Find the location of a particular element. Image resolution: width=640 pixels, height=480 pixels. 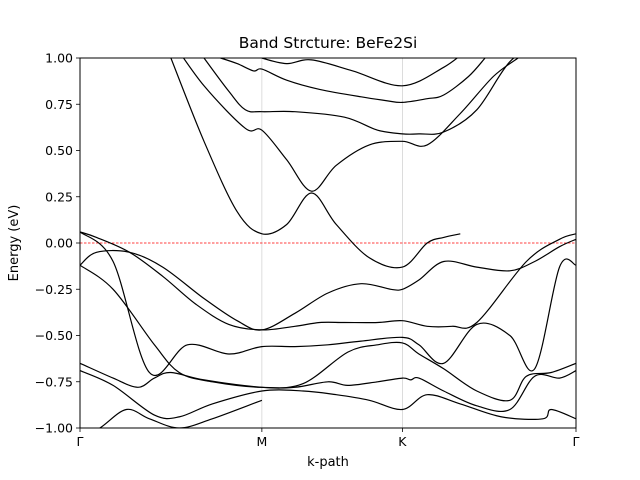

chart-title: Band Strcture: BeFe2Si is located at coordinates (328, 43).